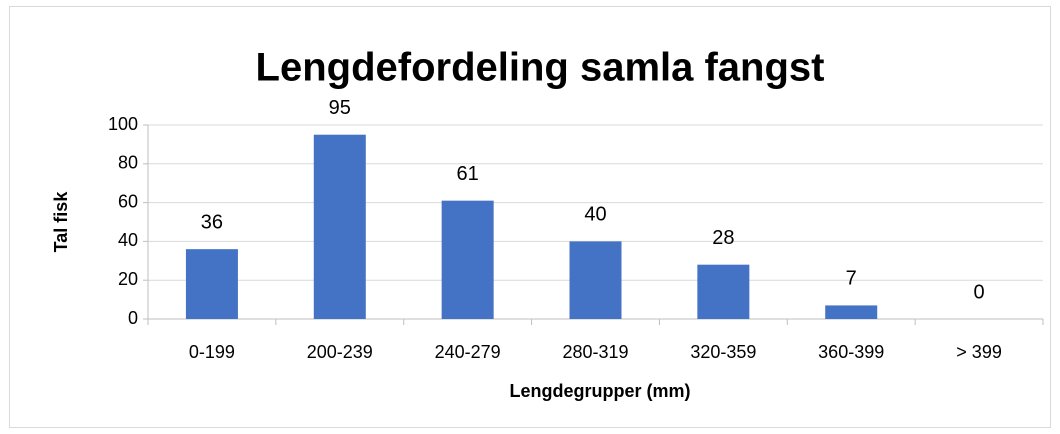 The image size is (1060, 434). I want to click on y-tick-label: 40, so click(128, 240).